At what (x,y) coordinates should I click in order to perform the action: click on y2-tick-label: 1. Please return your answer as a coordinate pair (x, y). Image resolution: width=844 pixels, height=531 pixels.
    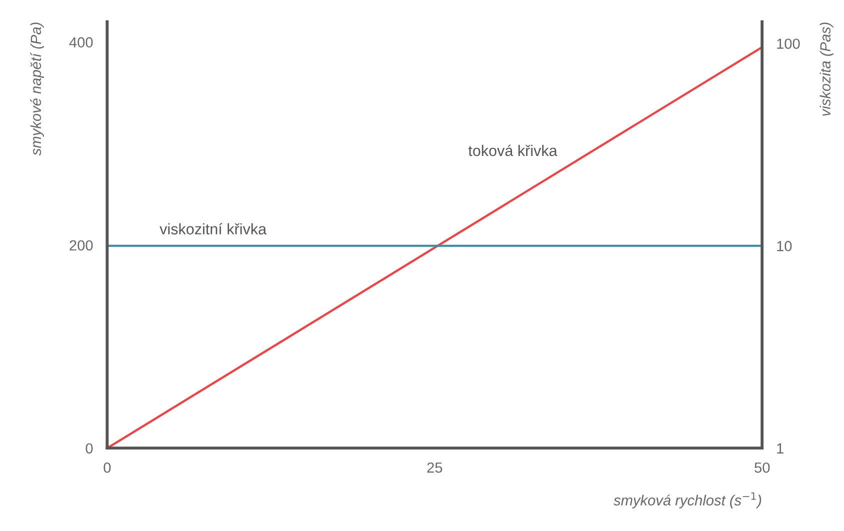
    Looking at the image, I should click on (780, 448).